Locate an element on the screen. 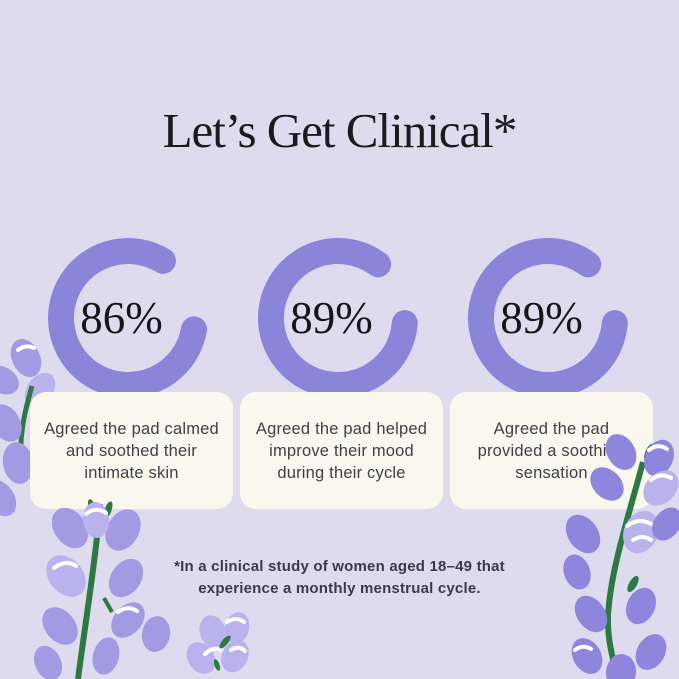 This screenshot has height=679, width=679. donut-percent-label: 86% is located at coordinates (121, 318).